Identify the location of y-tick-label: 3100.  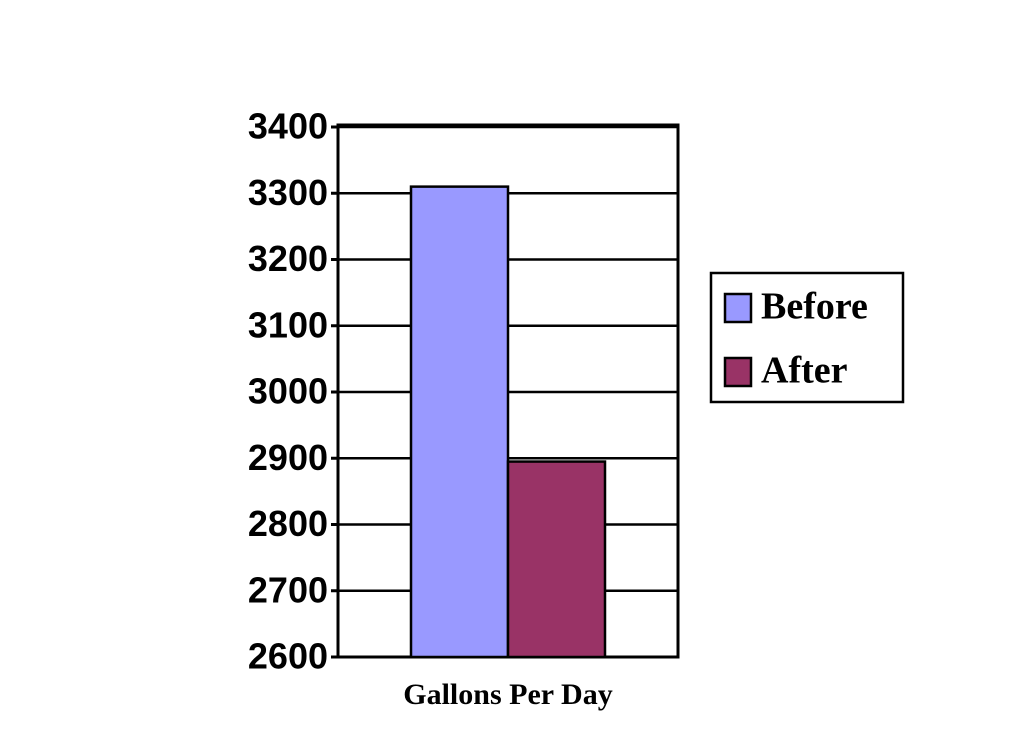
(288, 324).